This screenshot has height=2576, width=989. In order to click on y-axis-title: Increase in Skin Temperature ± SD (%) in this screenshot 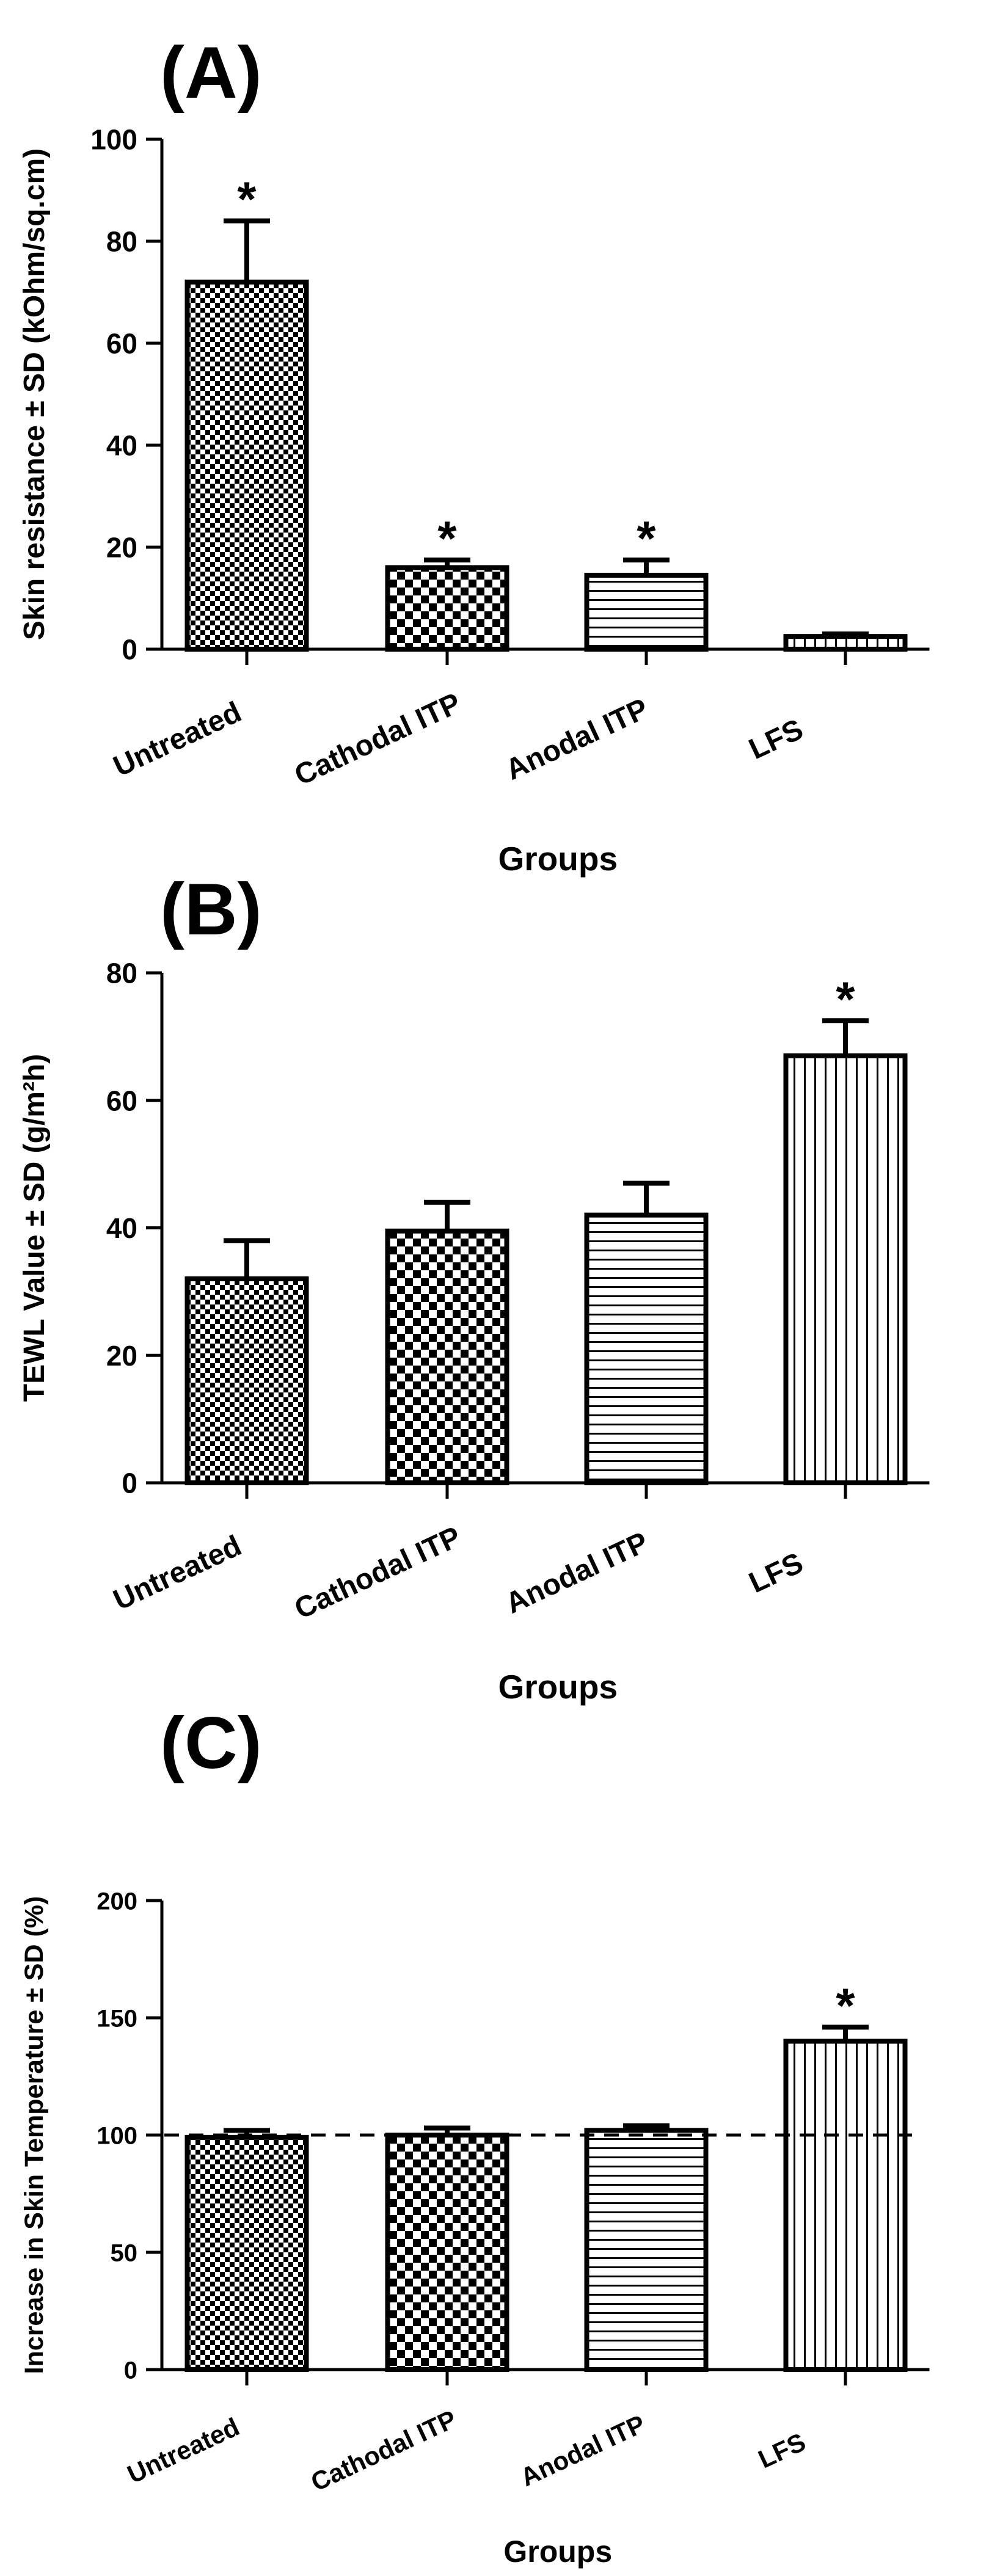, I will do `click(34, 2135)`.